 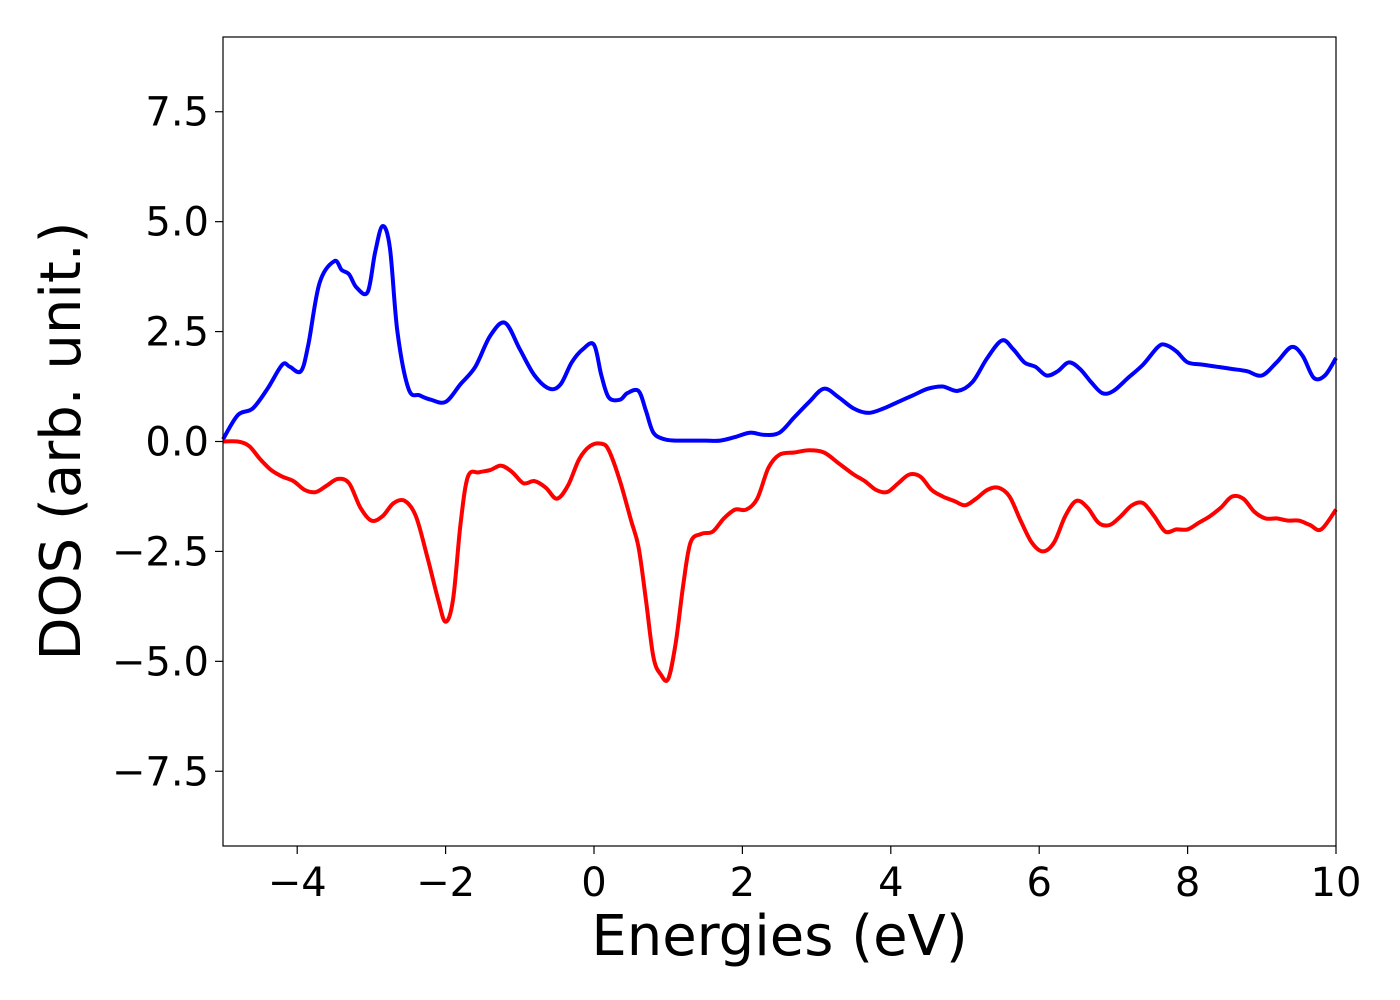 I want to click on x-tick-label: 8, so click(x=1187, y=883).